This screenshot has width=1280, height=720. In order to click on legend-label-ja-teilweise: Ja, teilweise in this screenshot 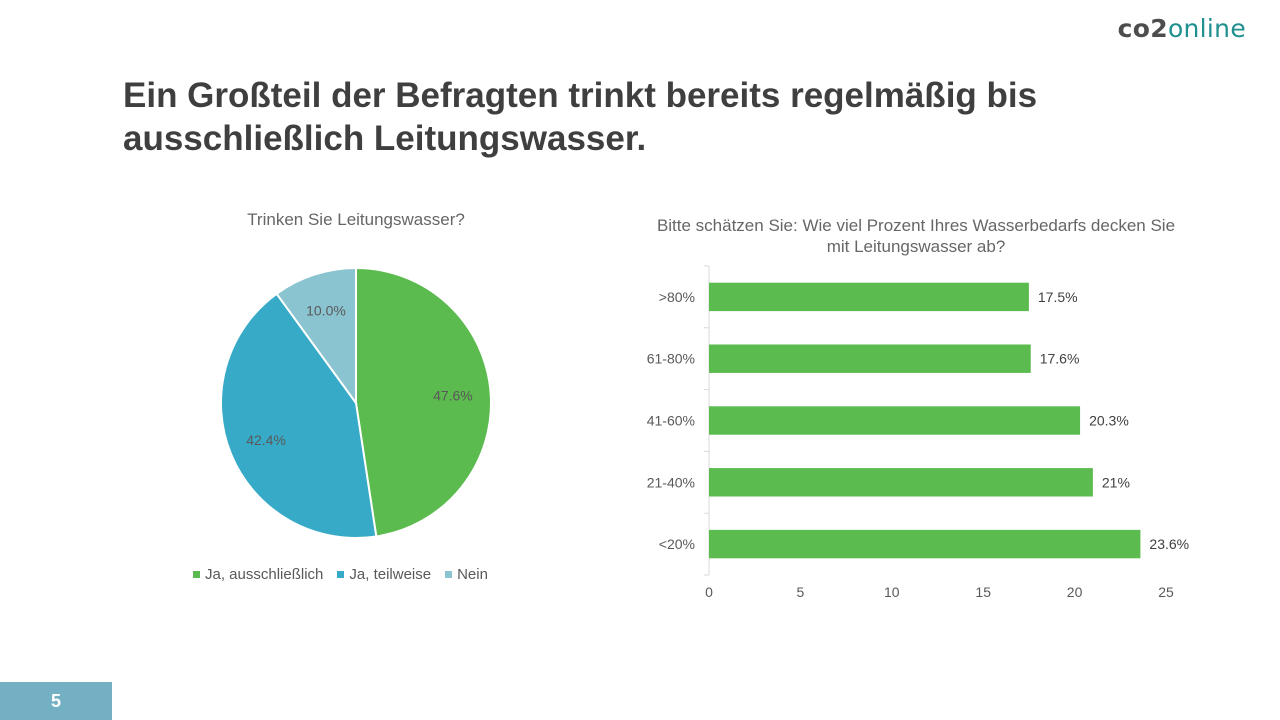, I will do `click(390, 574)`.